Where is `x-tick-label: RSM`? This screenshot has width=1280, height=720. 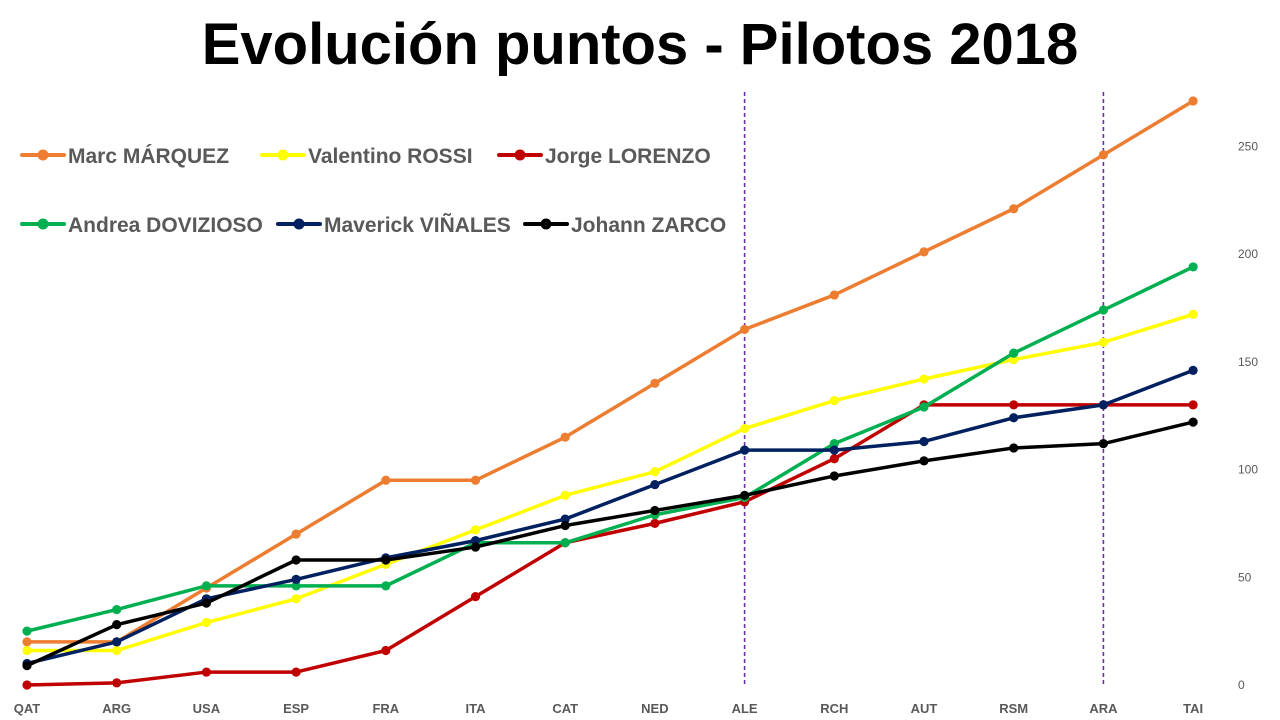 x-tick-label: RSM is located at coordinates (1013, 708).